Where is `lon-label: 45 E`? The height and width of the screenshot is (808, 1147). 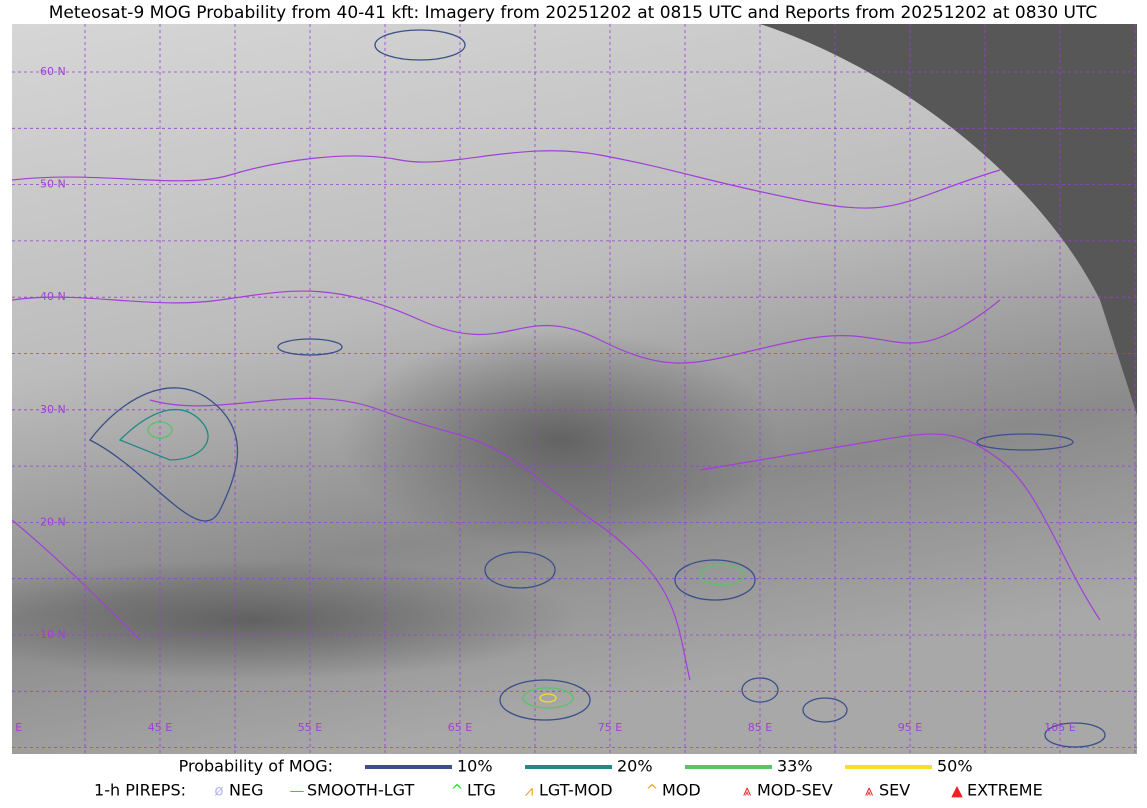 lon-label: 45 E is located at coordinates (160, 727).